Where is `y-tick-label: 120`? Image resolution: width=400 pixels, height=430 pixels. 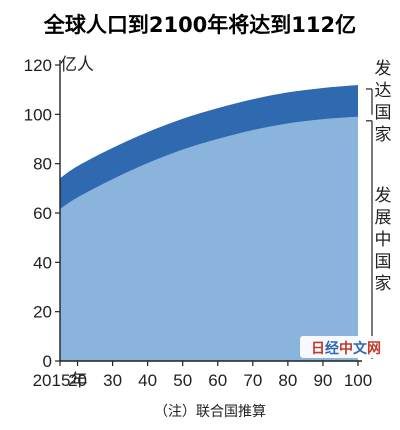 y-tick-label: 120 is located at coordinates (38, 65).